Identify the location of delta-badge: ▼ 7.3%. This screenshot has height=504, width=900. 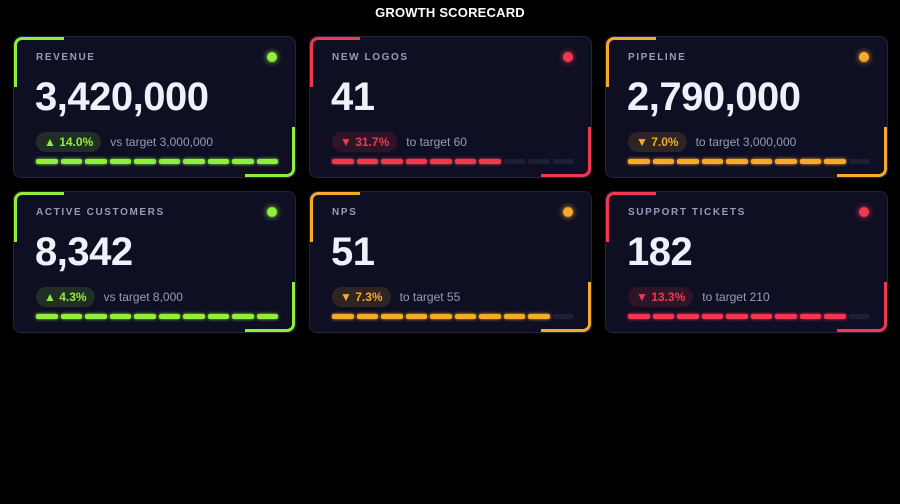
(361, 297).